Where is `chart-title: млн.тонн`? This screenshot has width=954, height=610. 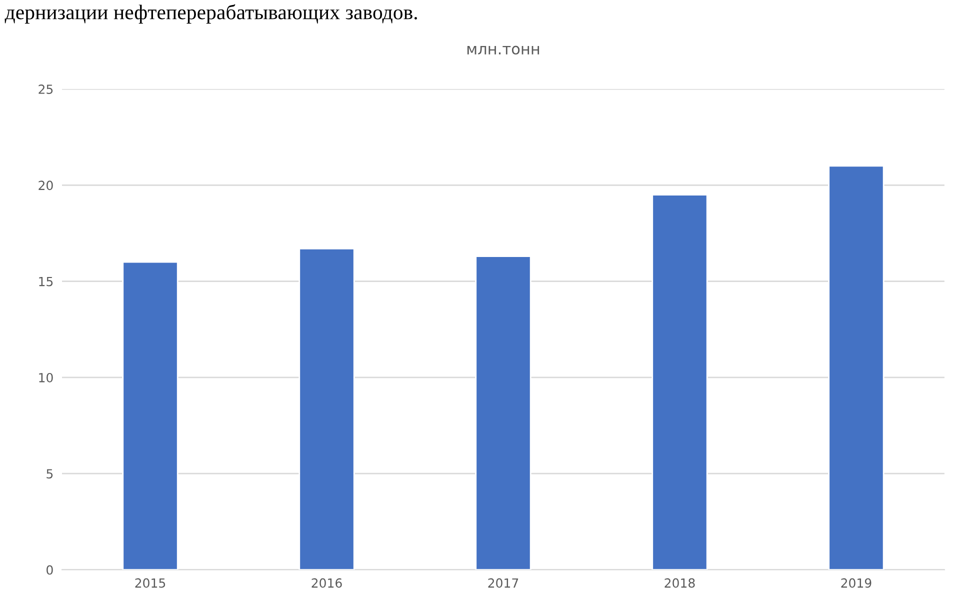 chart-title: млн.тонн is located at coordinates (503, 50).